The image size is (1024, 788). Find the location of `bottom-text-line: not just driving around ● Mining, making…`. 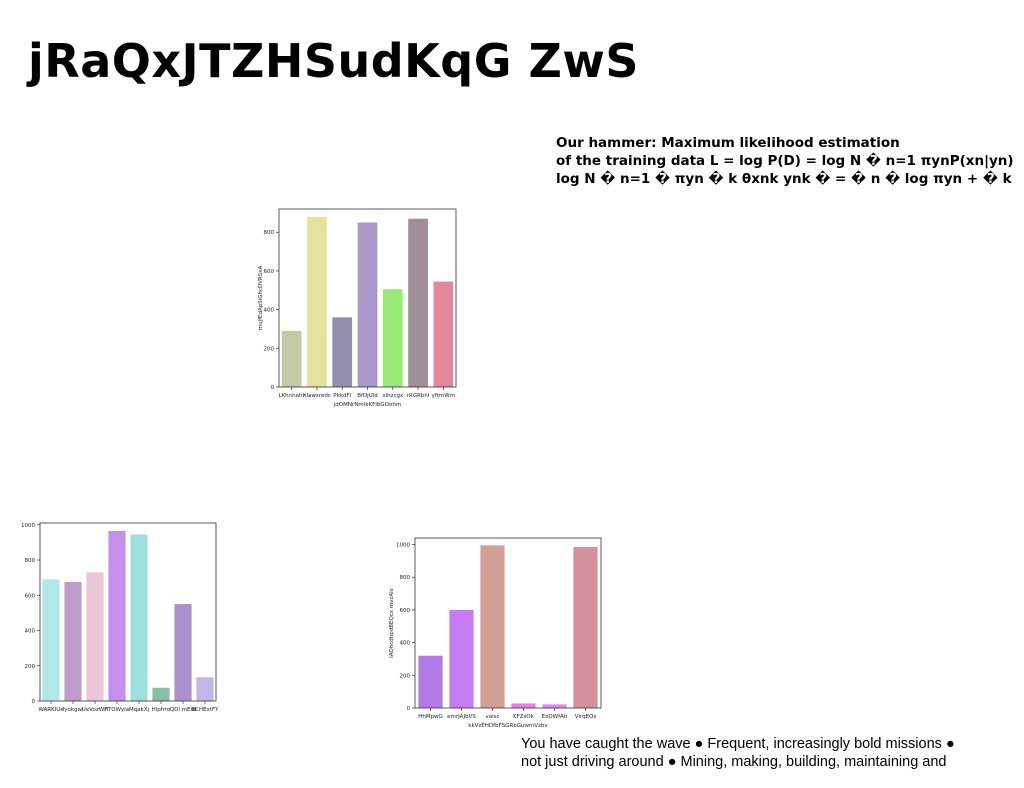

bottom-text-line: not just driving around ● Mining, making… is located at coordinates (734, 762).